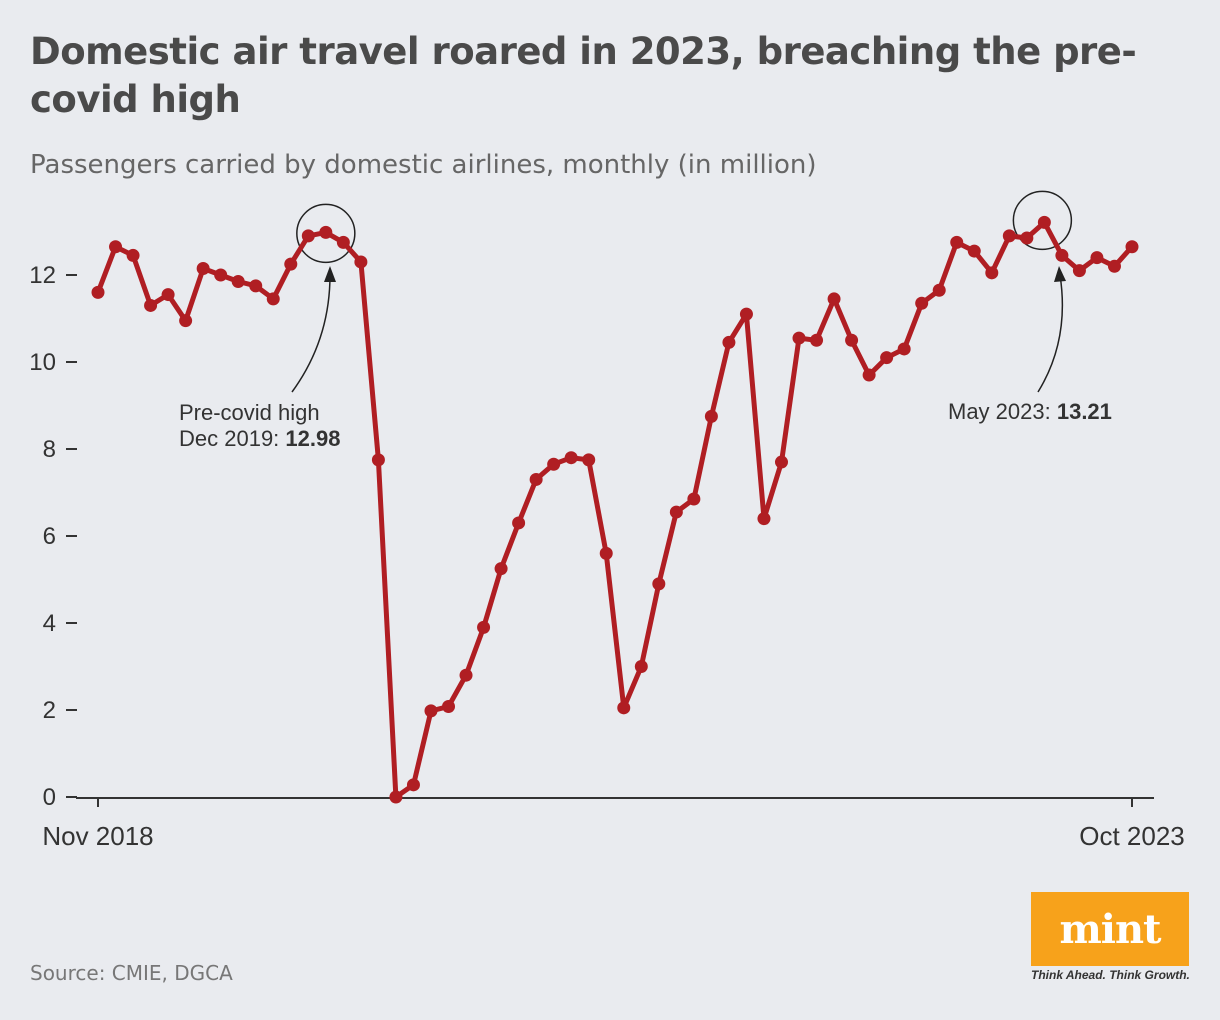  I want to click on y-tick-label: 8, so click(49, 449).